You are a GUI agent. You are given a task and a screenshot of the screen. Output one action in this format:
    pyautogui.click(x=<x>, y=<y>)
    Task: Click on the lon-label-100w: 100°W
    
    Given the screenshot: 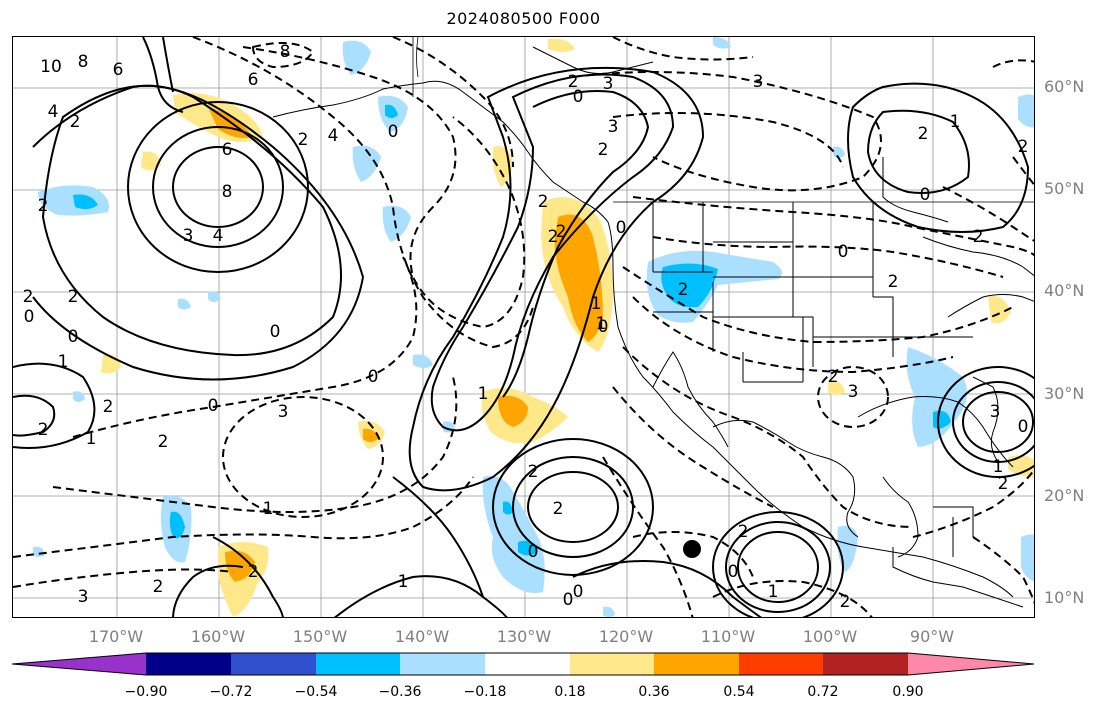 What is the action you would take?
    pyautogui.click(x=830, y=636)
    